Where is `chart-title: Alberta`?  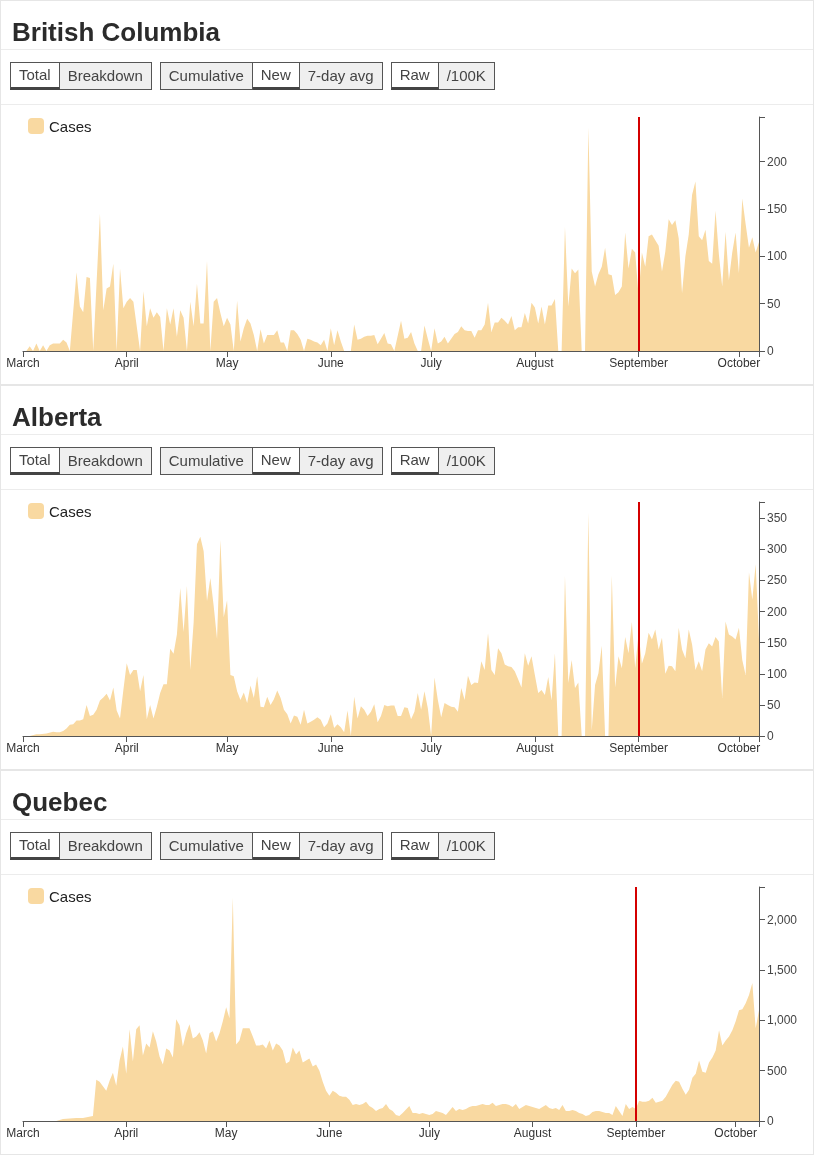 chart-title: Alberta is located at coordinates (57, 417).